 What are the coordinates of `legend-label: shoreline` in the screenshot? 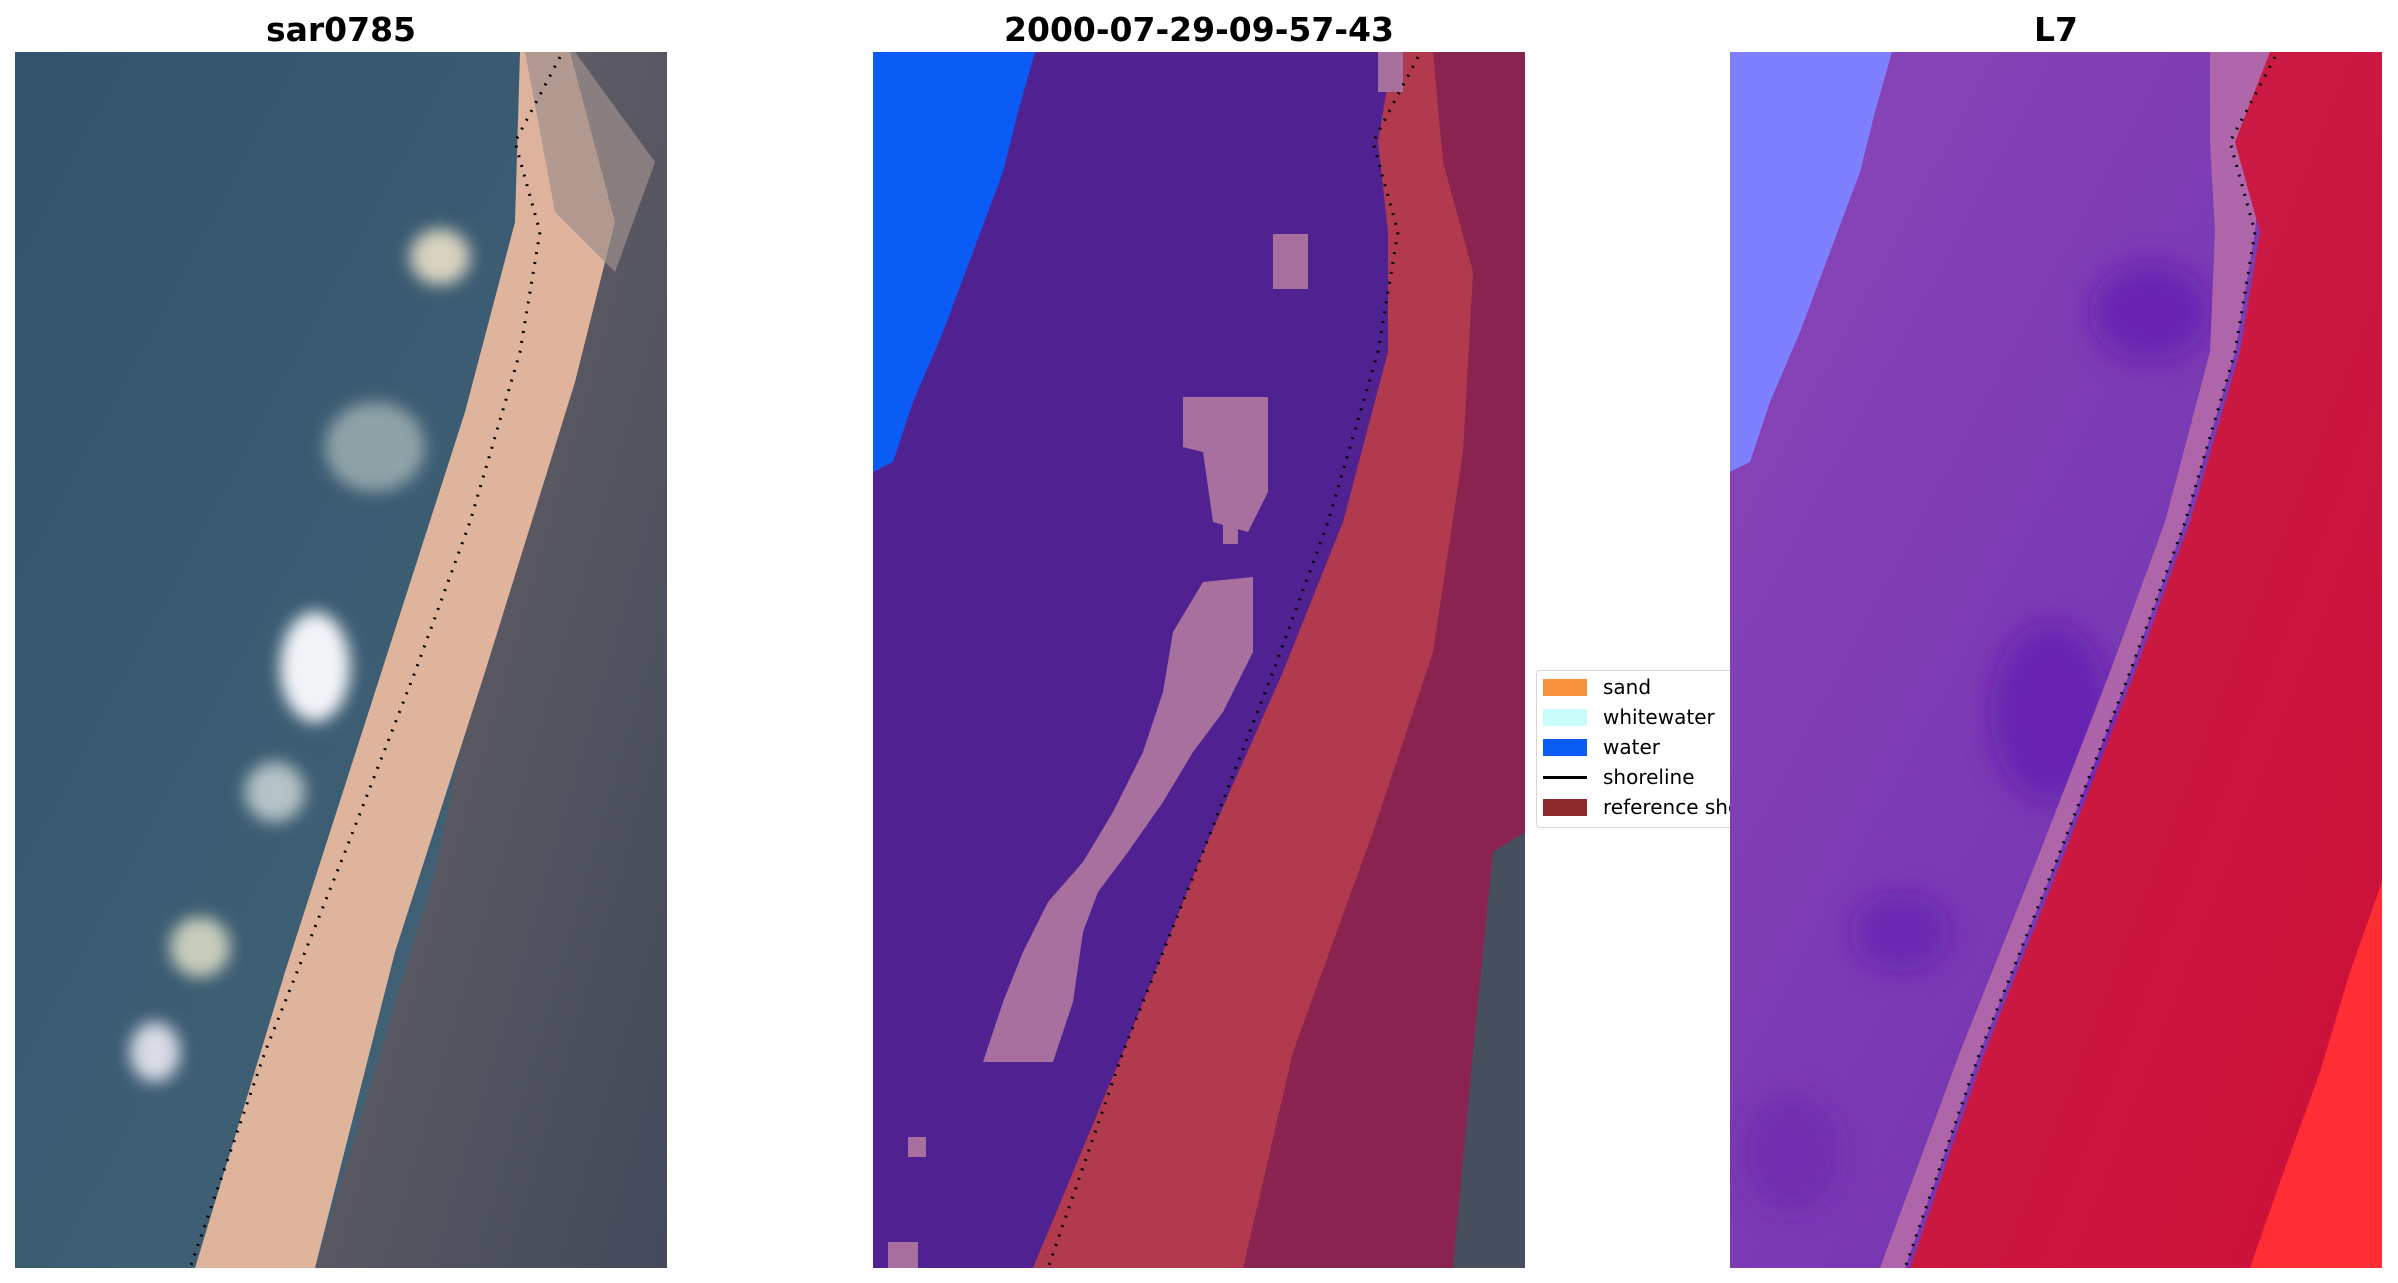 It's located at (1649, 777).